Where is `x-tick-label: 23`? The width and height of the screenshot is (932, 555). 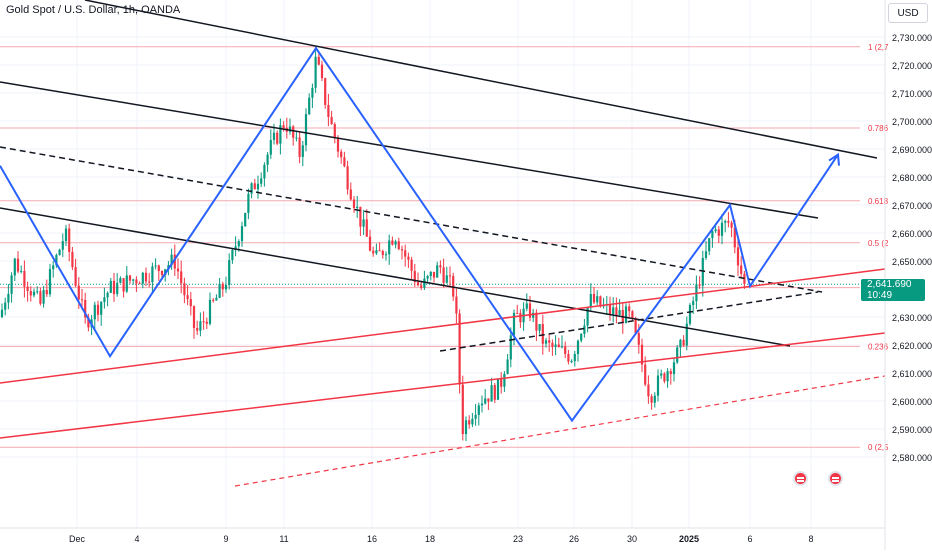 x-tick-label: 23 is located at coordinates (518, 539).